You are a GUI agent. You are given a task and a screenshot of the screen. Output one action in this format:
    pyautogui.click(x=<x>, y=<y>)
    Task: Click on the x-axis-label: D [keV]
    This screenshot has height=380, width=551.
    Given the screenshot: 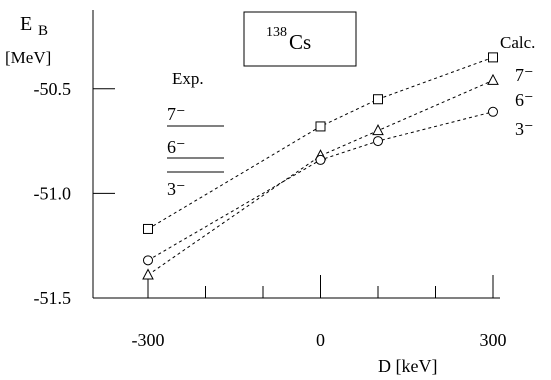 What is the action you would take?
    pyautogui.click(x=407, y=366)
    